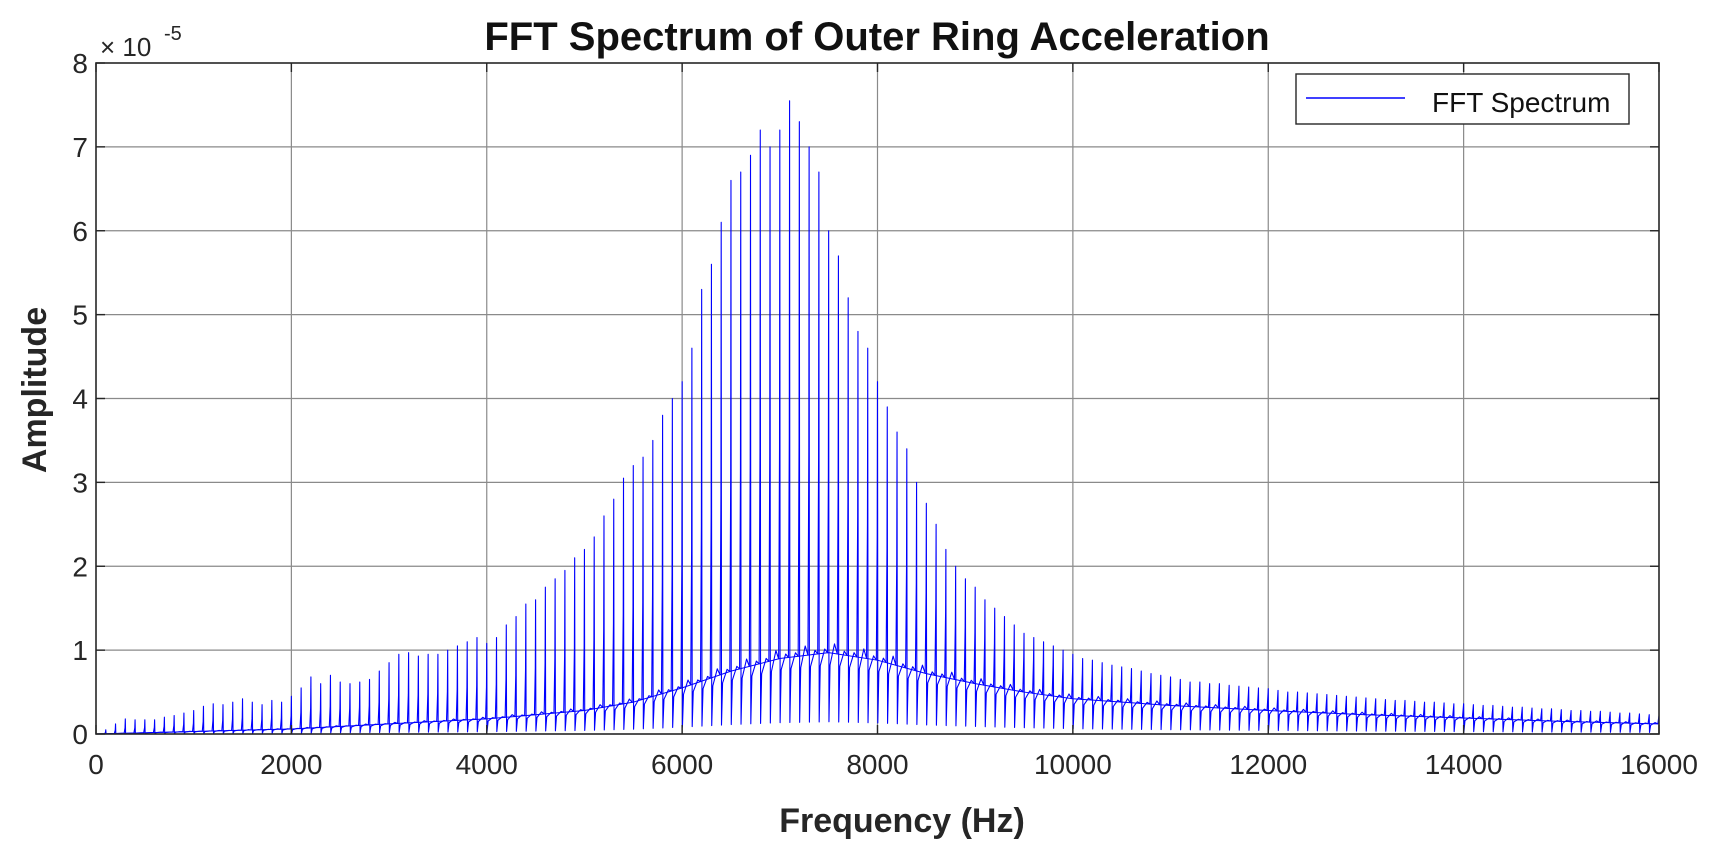 The width and height of the screenshot is (1730, 862). Describe the element at coordinates (1073, 764) in the screenshot. I see `x-tick-label: 10000` at that location.